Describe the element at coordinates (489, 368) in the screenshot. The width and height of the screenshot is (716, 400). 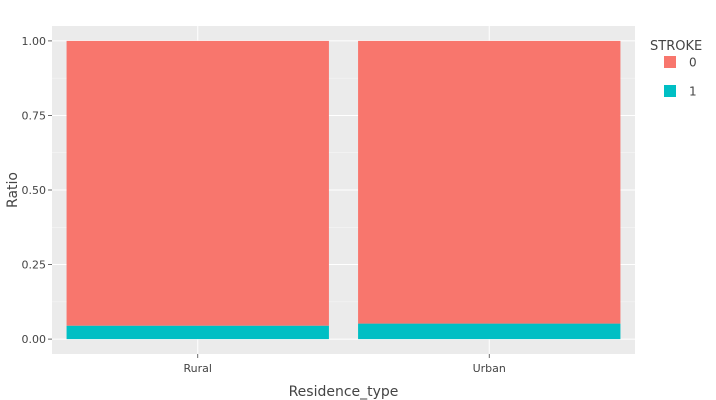
I see `x-tick-label-urban: Urban` at that location.